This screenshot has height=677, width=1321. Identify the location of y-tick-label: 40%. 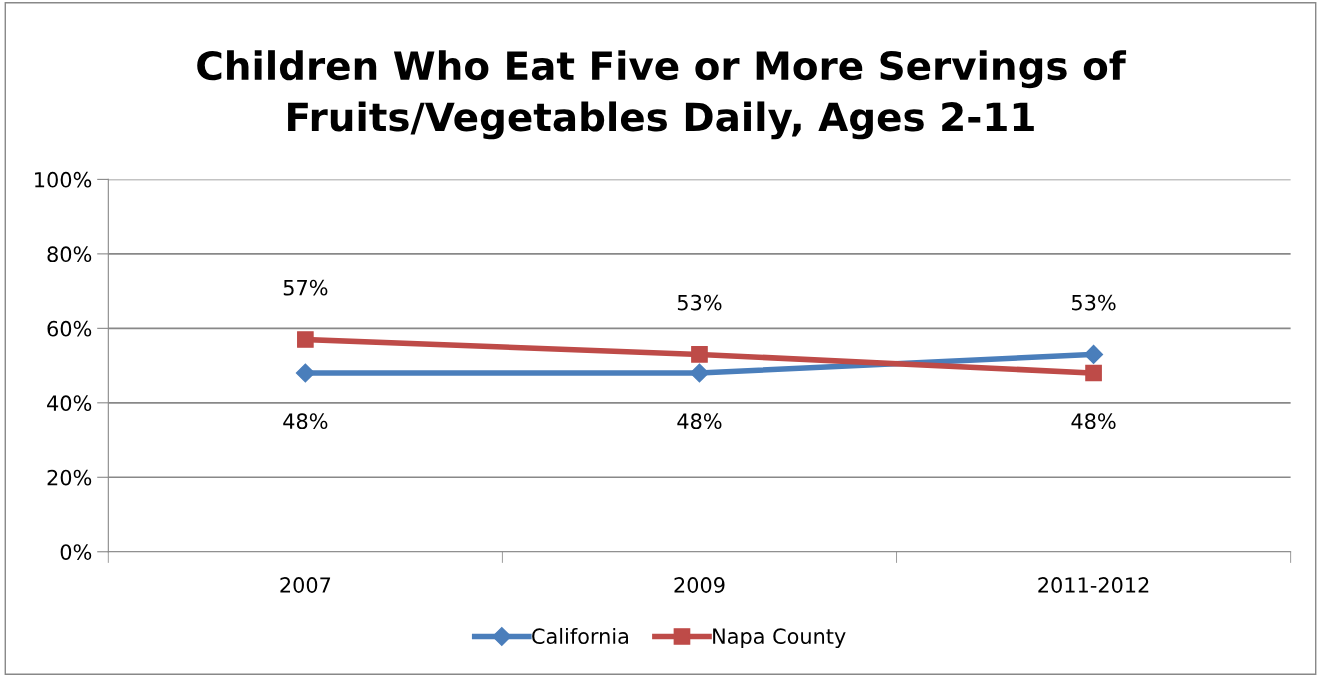
(69, 403).